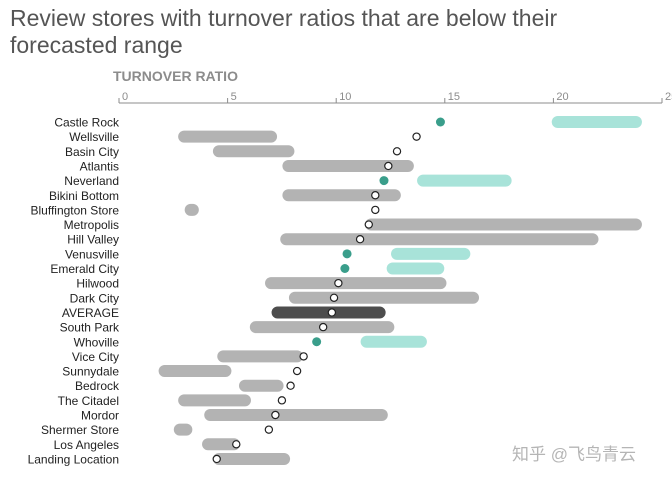 This screenshot has height=480, width=672. I want to click on store-label: Atlantis, so click(99, 166).